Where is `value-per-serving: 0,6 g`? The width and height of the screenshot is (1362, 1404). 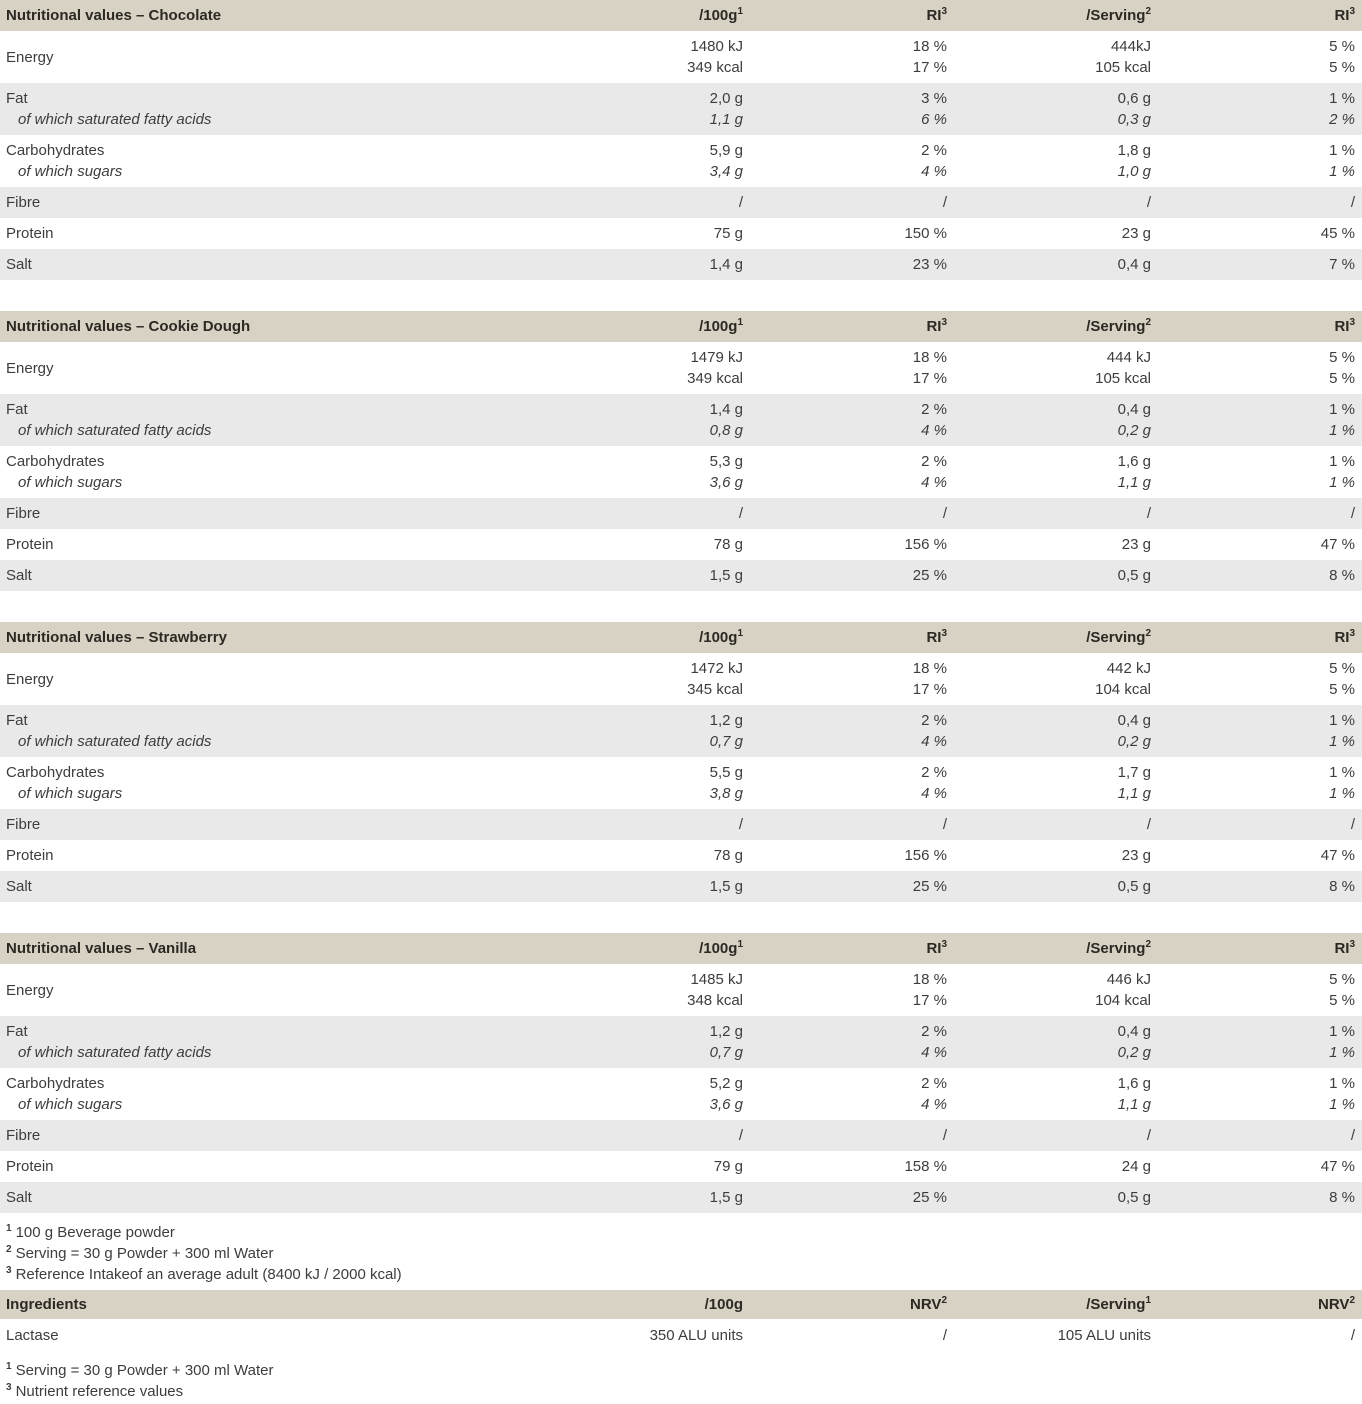
value-per-serving: 0,6 g is located at coordinates (1134, 98).